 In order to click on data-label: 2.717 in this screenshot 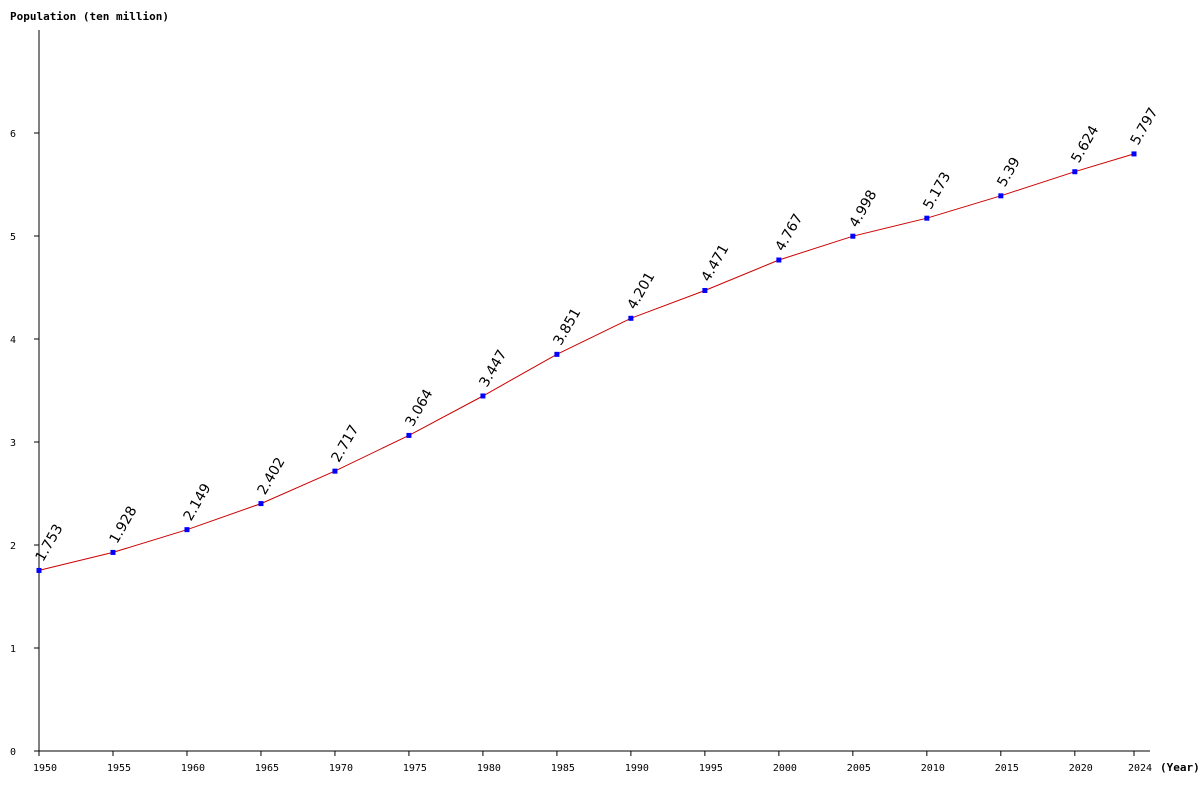, I will do `click(346, 443)`.